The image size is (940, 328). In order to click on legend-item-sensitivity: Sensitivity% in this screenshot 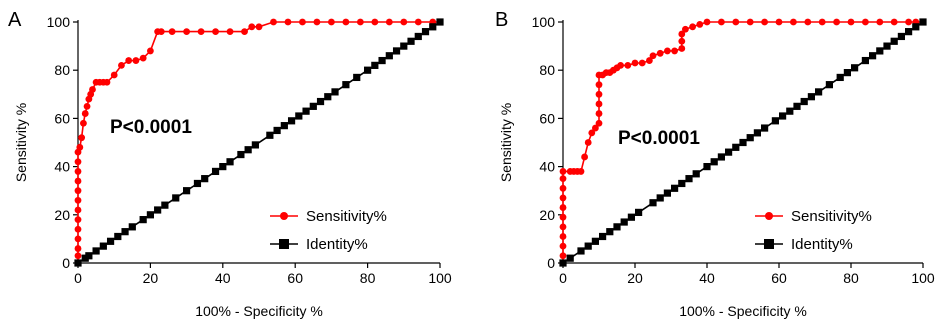, I will do `click(328, 216)`.